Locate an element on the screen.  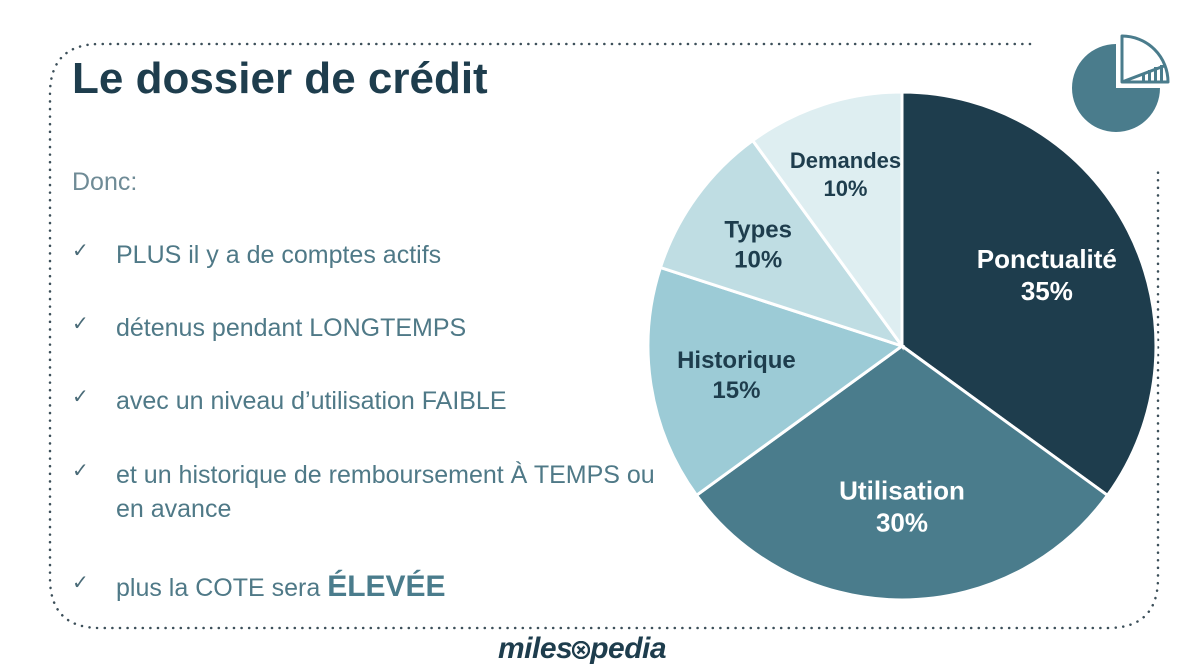
bullet-text: PLUS il y a de comptes actifs is located at coordinates (279, 255).